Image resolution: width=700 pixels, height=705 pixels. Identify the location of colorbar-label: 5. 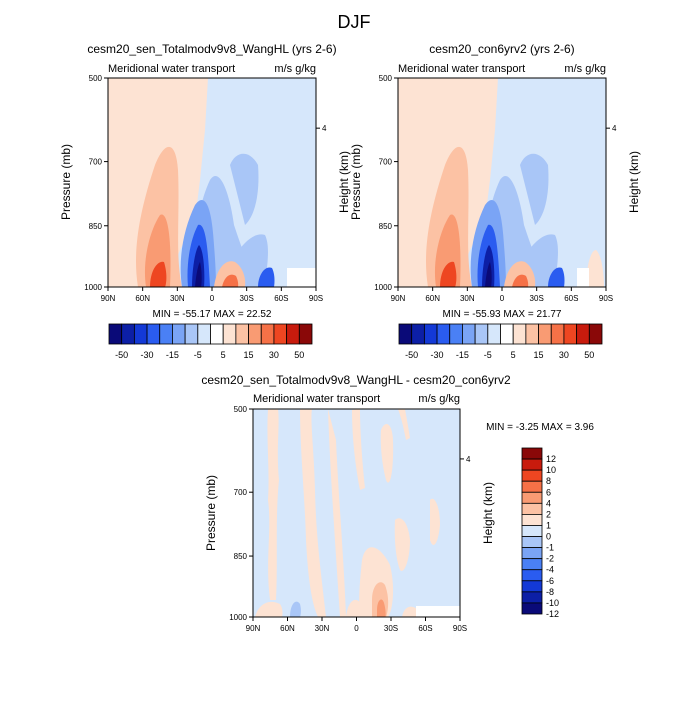
(223, 355).